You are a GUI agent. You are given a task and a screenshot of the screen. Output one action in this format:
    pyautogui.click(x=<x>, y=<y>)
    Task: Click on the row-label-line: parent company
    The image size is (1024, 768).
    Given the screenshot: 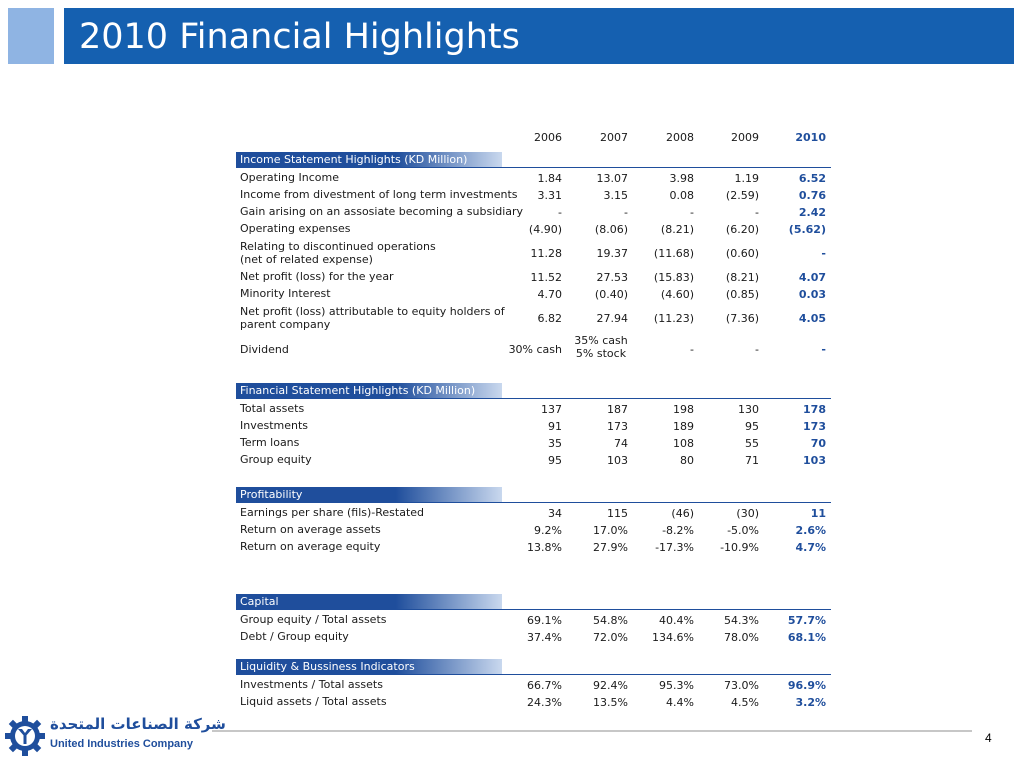 What is the action you would take?
    pyautogui.click(x=285, y=324)
    